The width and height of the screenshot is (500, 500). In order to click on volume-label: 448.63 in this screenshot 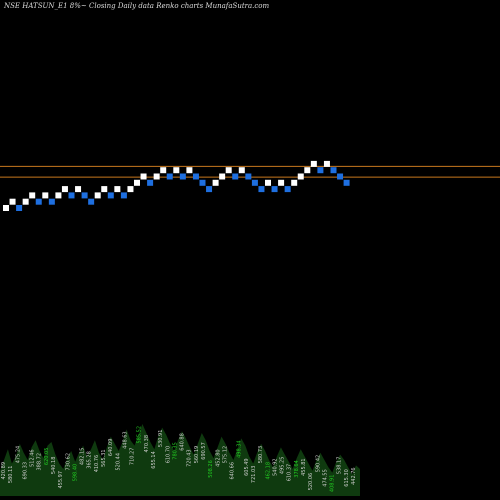, I will do `click(125, 440)`.